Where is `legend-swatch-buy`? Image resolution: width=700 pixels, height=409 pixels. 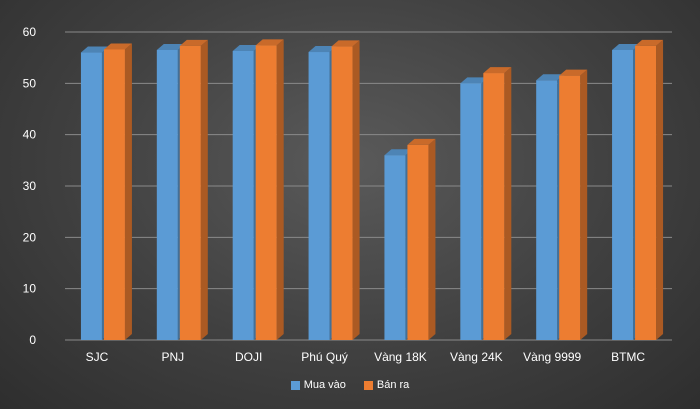
legend-swatch-buy is located at coordinates (295, 385).